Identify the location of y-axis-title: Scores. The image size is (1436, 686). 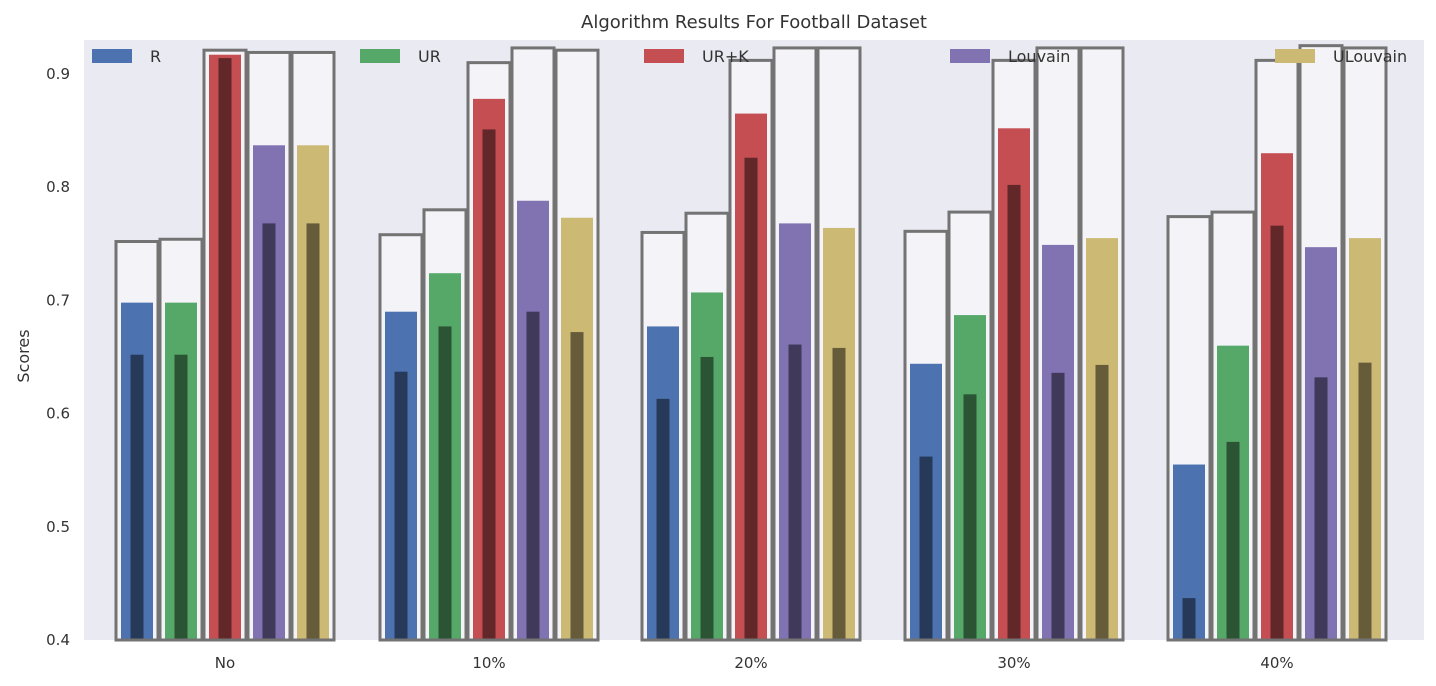
(23, 355).